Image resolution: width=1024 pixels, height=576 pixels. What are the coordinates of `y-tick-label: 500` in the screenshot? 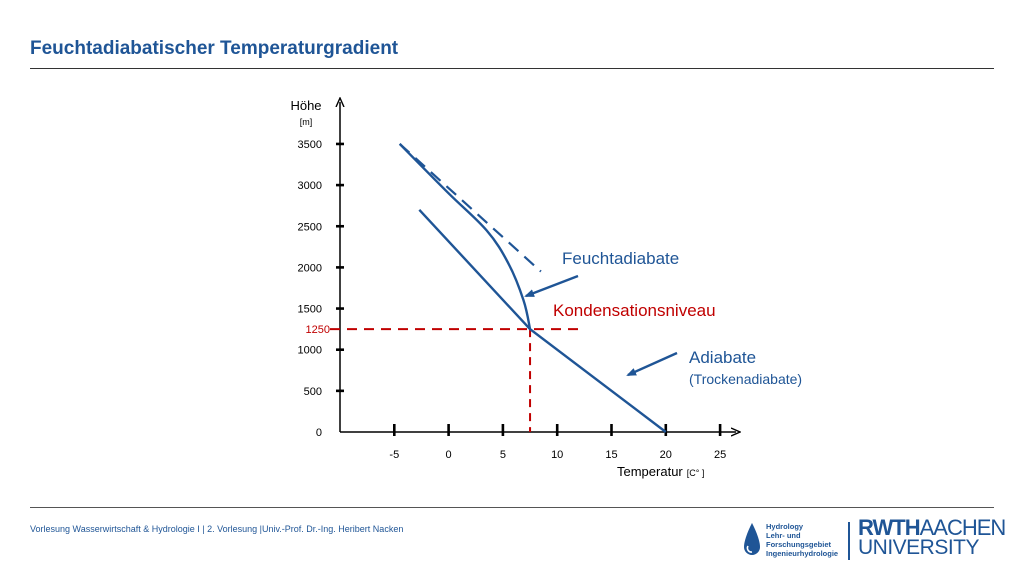 It's located at (313, 392).